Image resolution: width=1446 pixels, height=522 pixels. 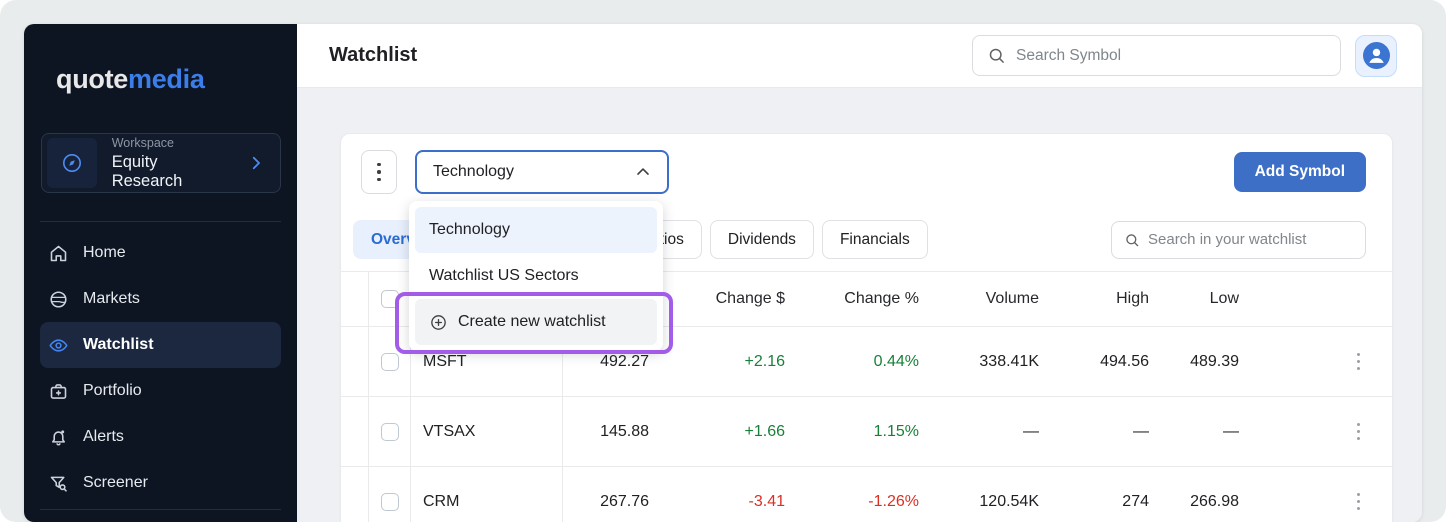 What do you see at coordinates (115, 482) in the screenshot?
I see `sidebar-item-label: Screener` at bounding box center [115, 482].